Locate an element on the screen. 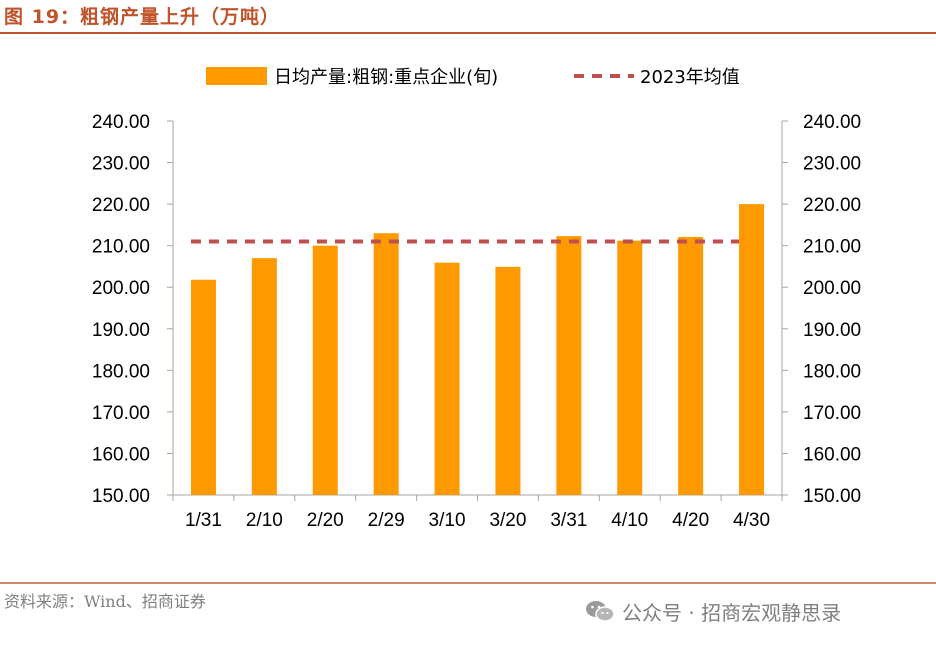  left-tick-label: 230.00 is located at coordinates (121, 164).